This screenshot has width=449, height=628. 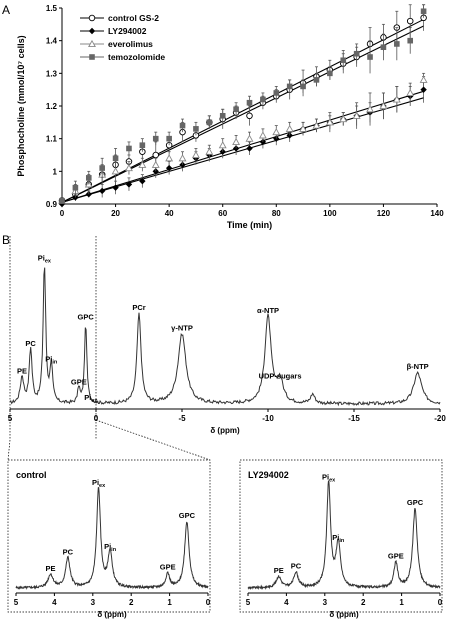 What do you see at coordinates (415, 502) in the screenshot?
I see `peak-label: GPC` at bounding box center [415, 502].